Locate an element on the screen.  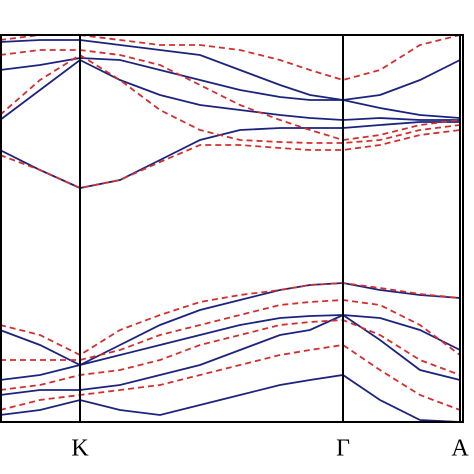
x-tick-label: Γ is located at coordinates (343, 449).